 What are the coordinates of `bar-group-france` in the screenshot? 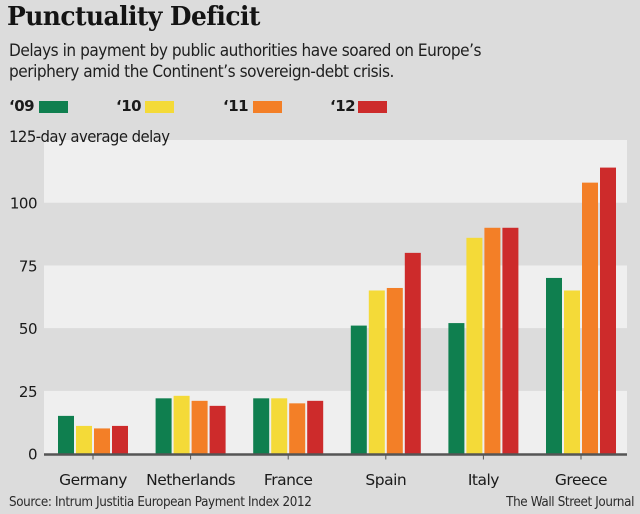 It's located at (288, 426).